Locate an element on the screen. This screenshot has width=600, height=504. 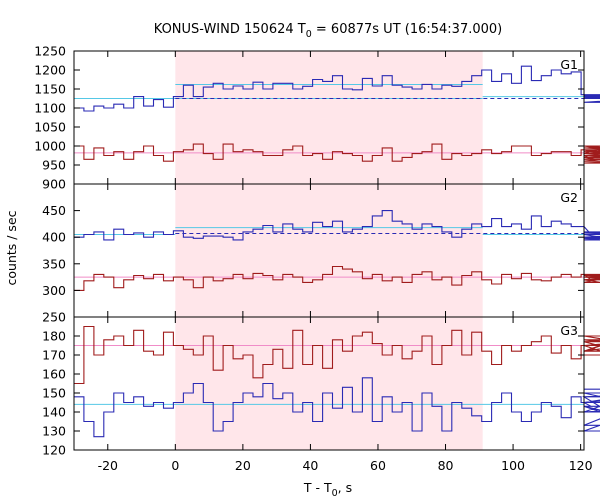
y-tick-label-g3-160: 160 is located at coordinates (54, 374).